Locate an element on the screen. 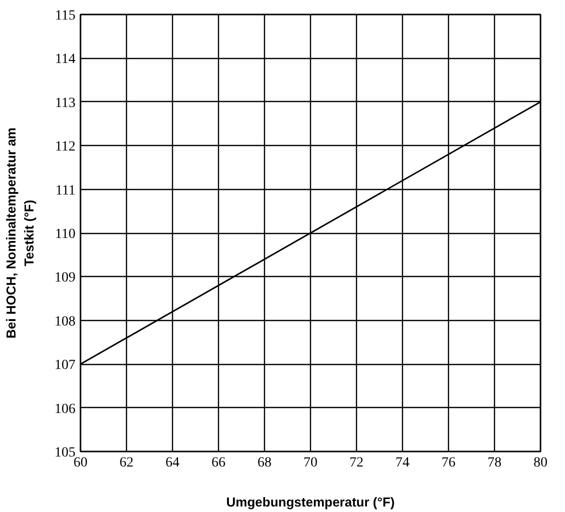 This screenshot has width=565, height=512. y-tick-label: 115 is located at coordinates (65, 16).